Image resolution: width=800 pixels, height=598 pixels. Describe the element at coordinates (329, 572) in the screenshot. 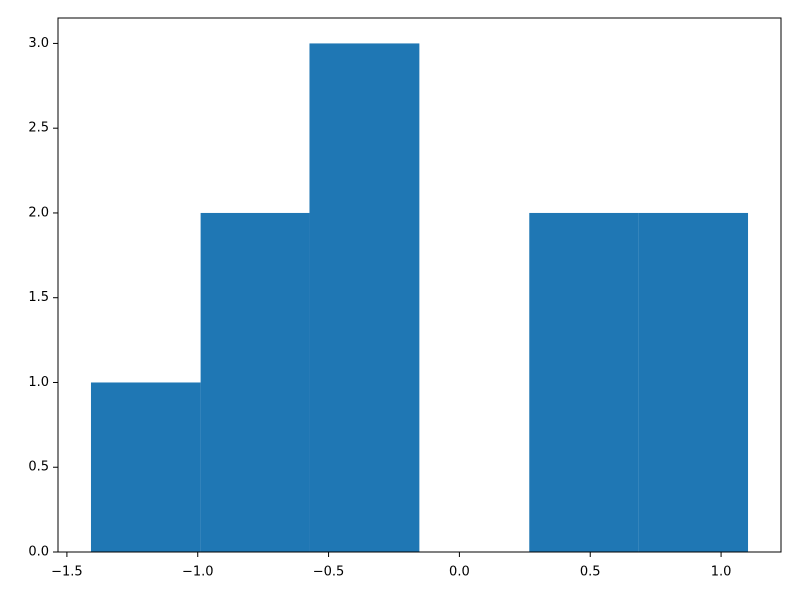

I see `x-tick-label: −0.5` at that location.